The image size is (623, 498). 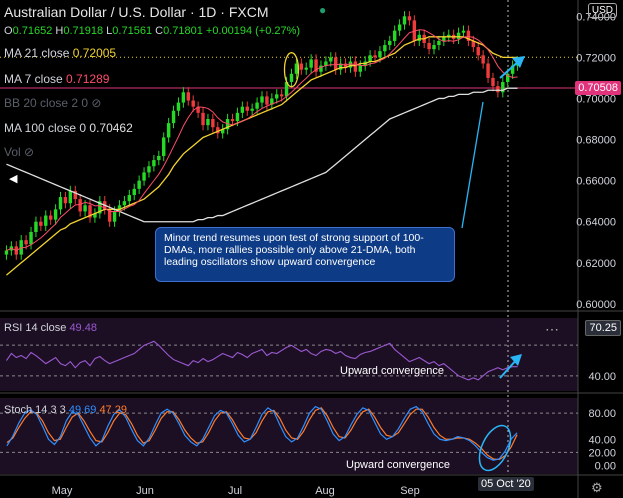 What do you see at coordinates (605, 466) in the screenshot?
I see `stoch-tick-label: 0.00` at bounding box center [605, 466].